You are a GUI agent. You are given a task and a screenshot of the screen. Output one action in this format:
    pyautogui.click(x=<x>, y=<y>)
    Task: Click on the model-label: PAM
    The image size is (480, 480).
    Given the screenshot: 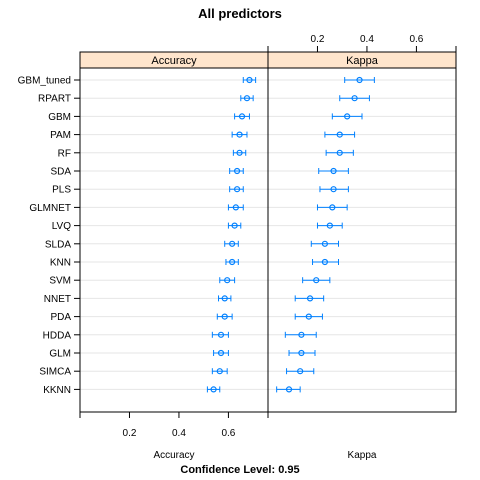 What is the action you would take?
    pyautogui.click(x=60, y=135)
    